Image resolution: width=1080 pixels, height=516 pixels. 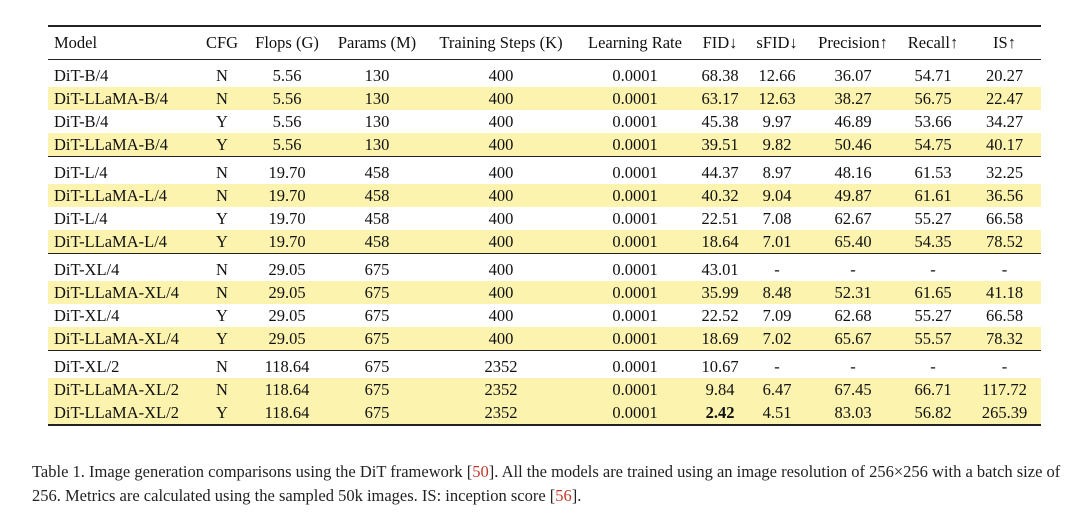 I want to click on table-row: DiT-XL/2 N 118.64 675 2352 0.0001 10.67 - - - -, so click(x=544, y=364).